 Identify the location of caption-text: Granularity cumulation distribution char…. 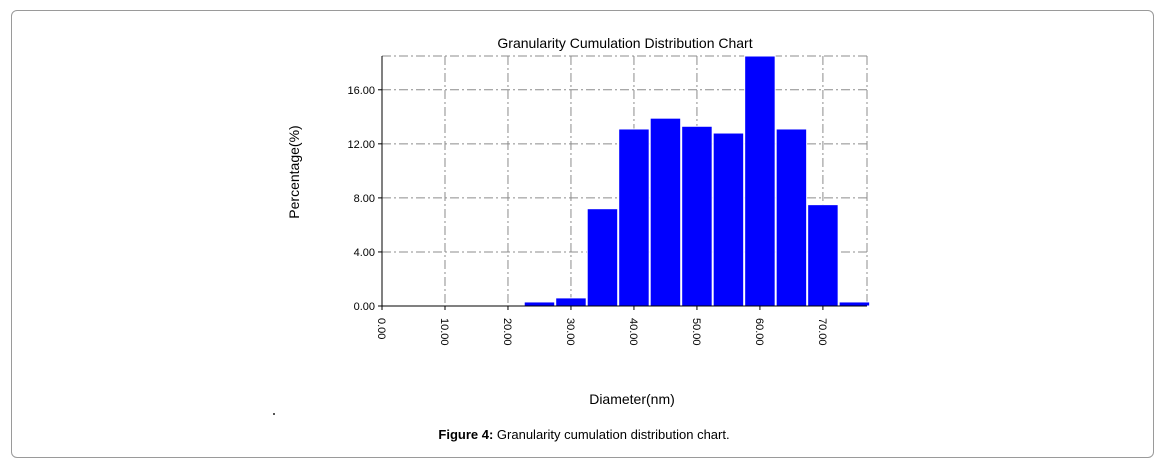
(611, 434).